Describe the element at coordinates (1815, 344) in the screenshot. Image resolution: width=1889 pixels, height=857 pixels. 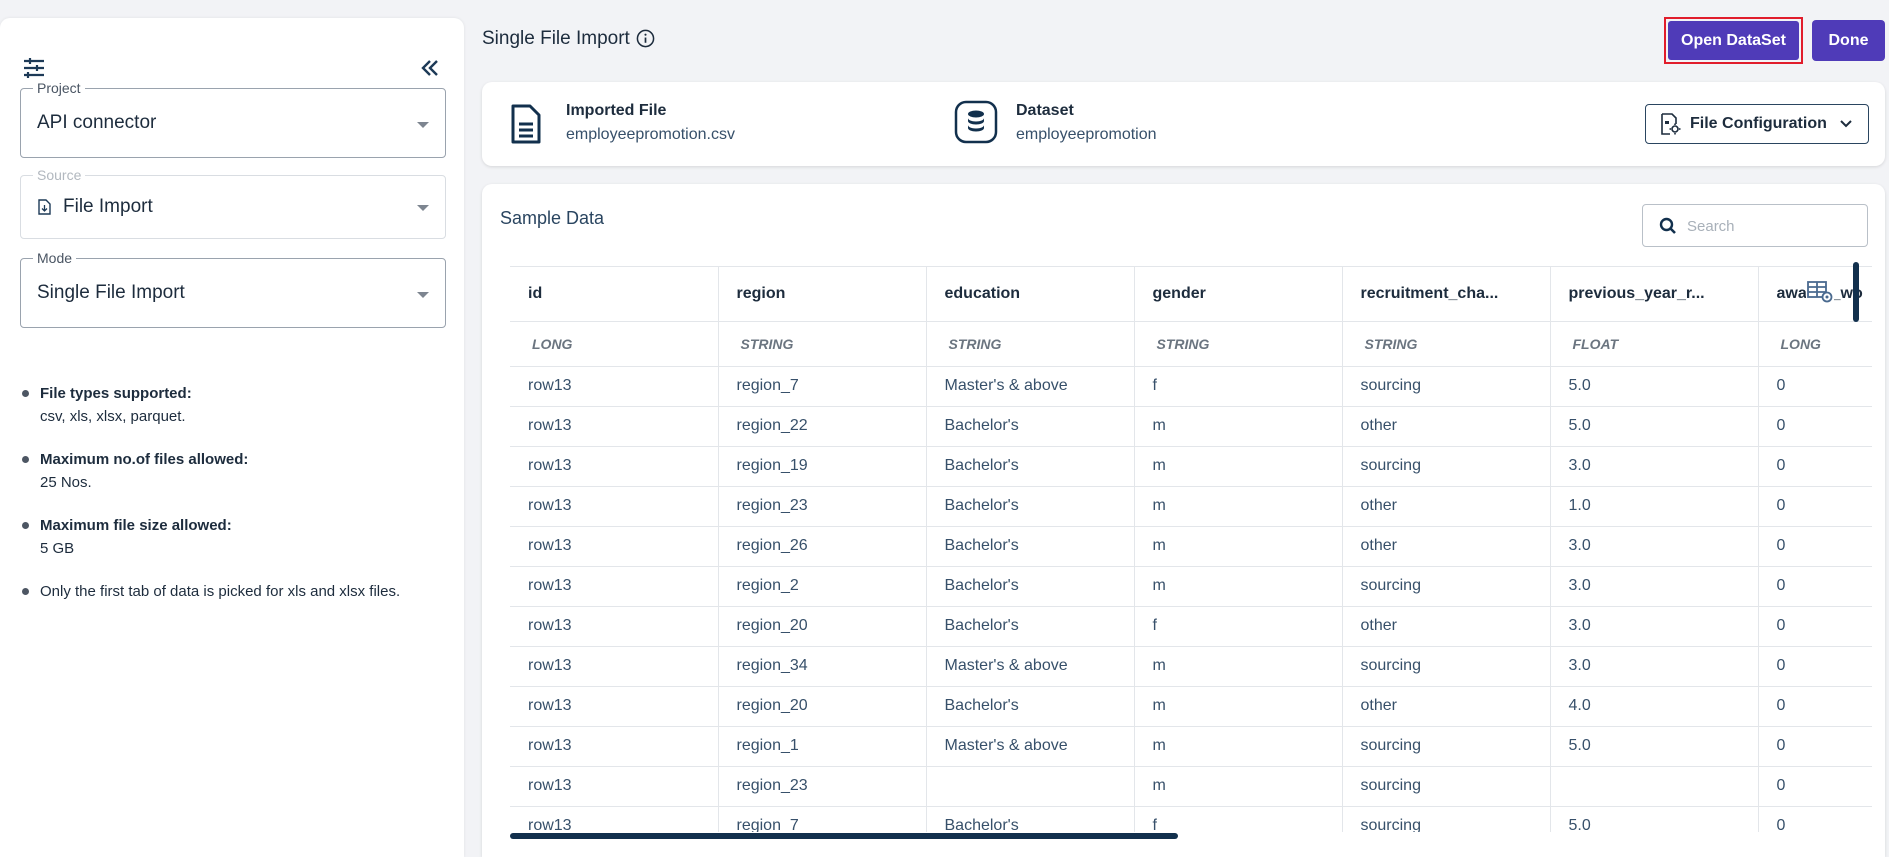
I see `column-type: LONG` at that location.